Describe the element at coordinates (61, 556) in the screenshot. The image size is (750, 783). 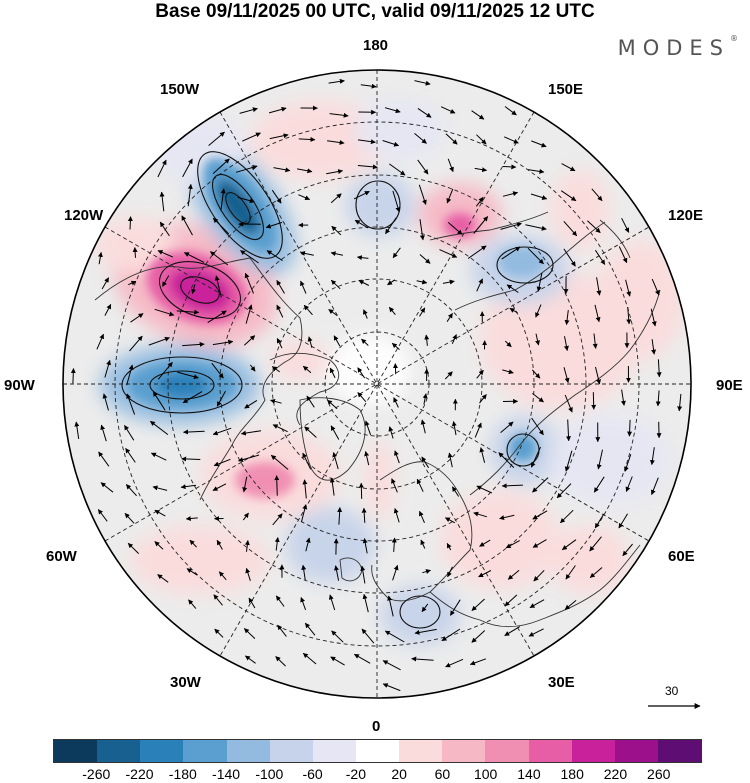
I see `lon-label-60w: 60W` at that location.